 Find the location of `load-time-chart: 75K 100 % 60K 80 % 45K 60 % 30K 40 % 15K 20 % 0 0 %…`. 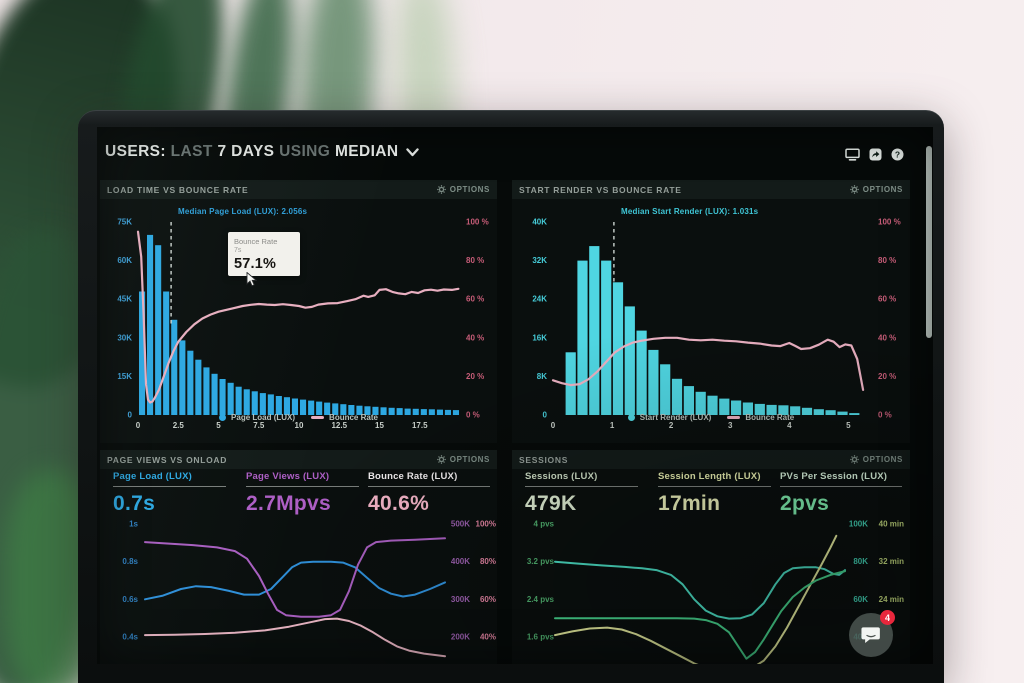

load-time-chart: 75K 100 % 60K 80 % 45K 60 % 30K 40 % 15K 20 % 0 0 %… is located at coordinates (298, 321).